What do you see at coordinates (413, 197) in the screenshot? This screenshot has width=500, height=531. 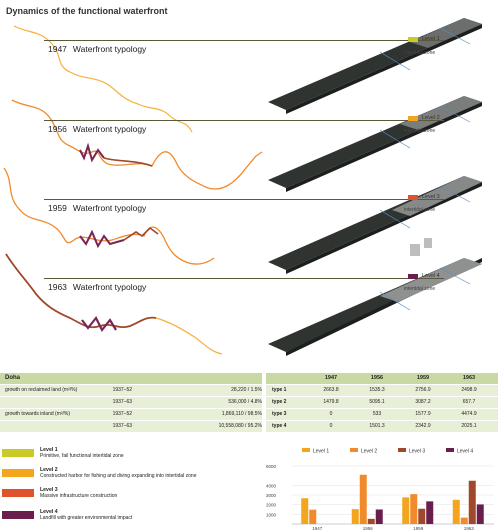 I see `level-3-swatch` at bounding box center [413, 197].